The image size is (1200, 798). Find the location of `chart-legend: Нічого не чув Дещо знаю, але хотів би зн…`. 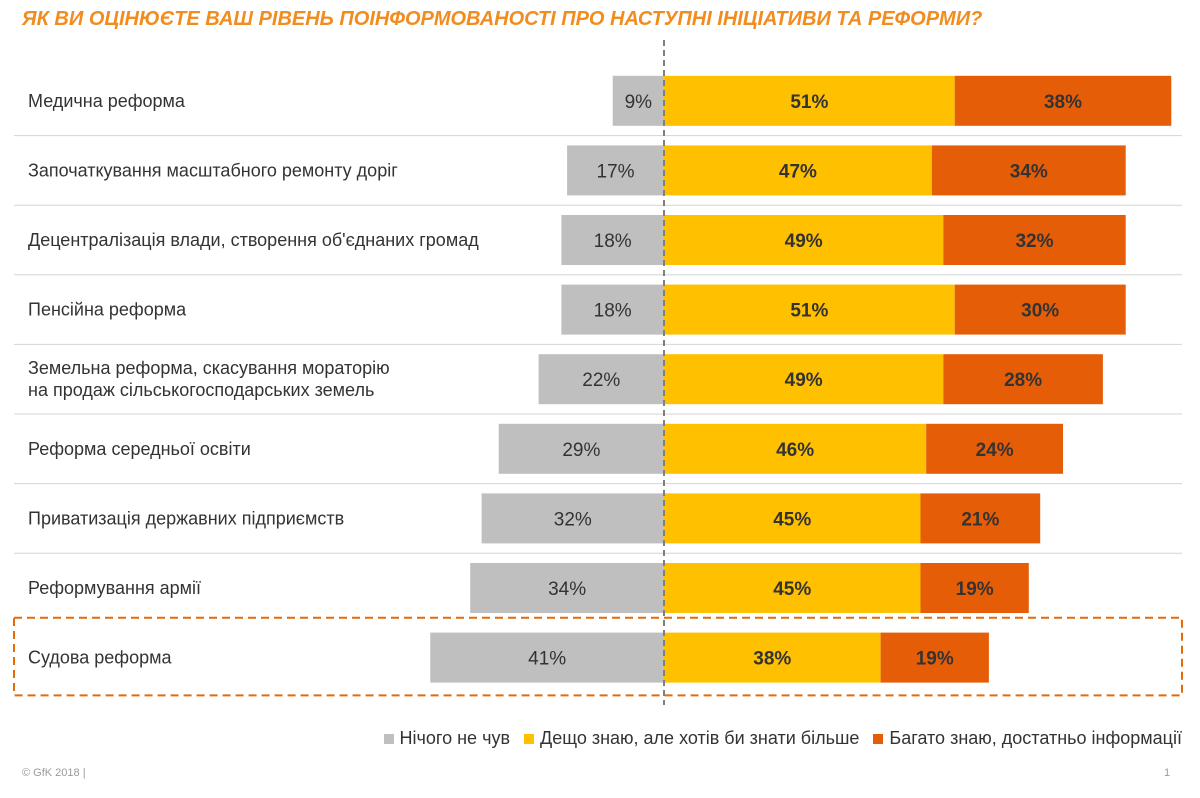

chart-legend: Нічого не чув Дещо знаю, але хотів би зн… is located at coordinates (776, 738).